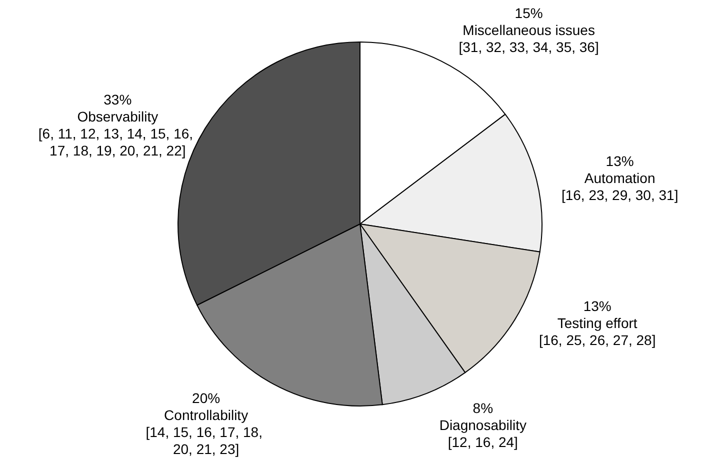 The height and width of the screenshot is (464, 707). I want to click on slice-label: Controllability, so click(206, 415).